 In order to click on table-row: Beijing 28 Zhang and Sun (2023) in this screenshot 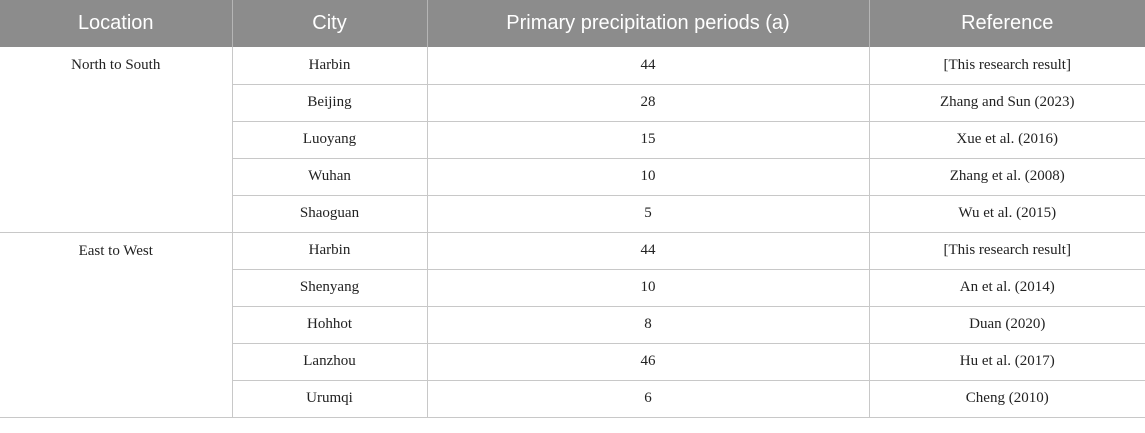, I will do `click(572, 103)`.